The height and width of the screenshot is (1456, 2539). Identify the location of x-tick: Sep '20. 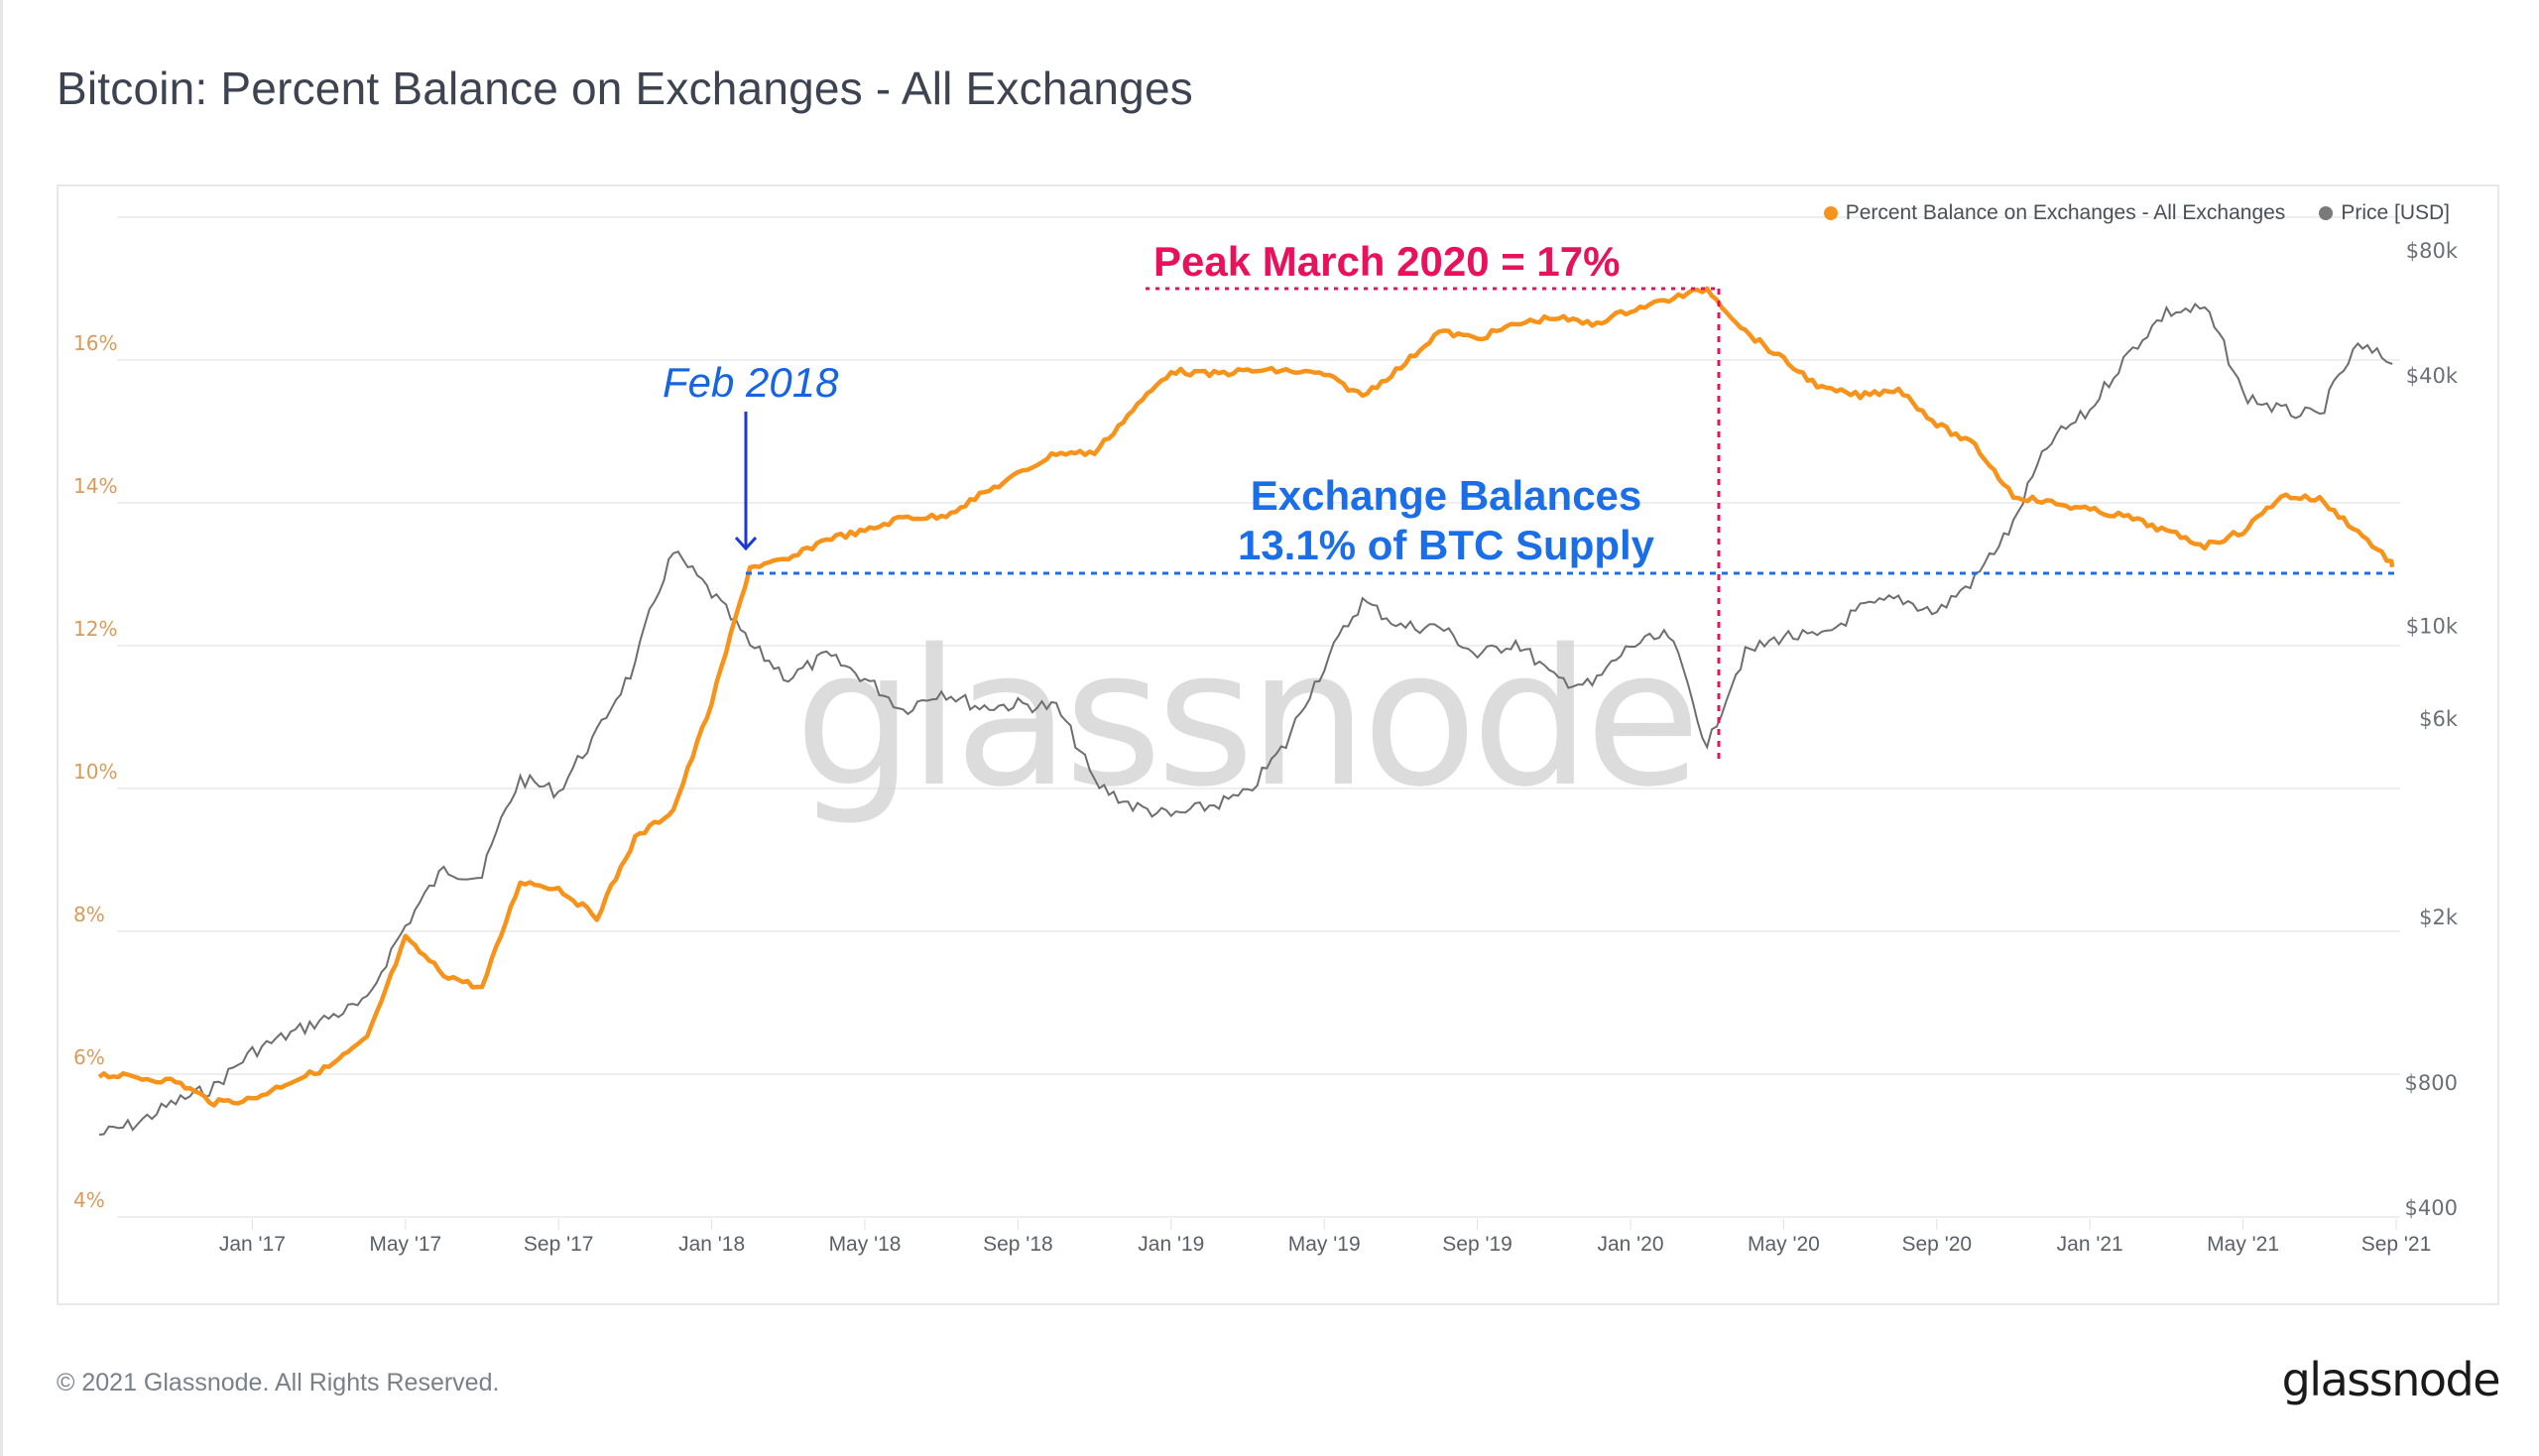
(1938, 1244).